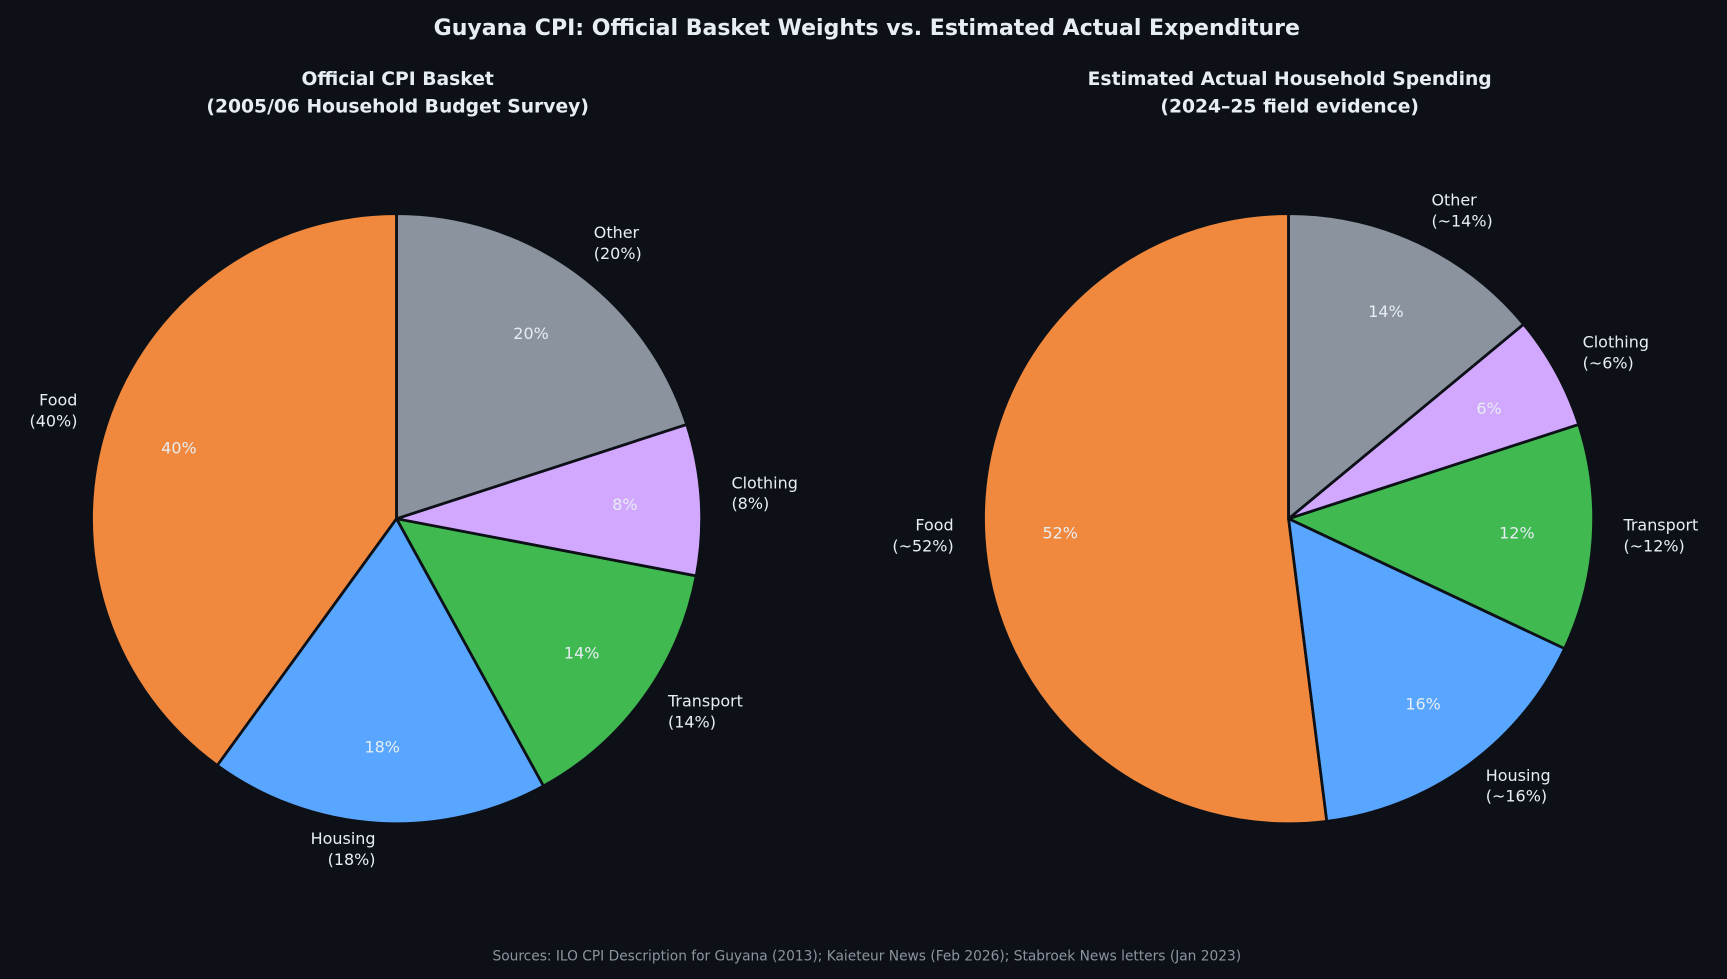 This screenshot has width=1727, height=979. I want to click on slice-label-housing: Housing (~16%), so click(1518, 786).